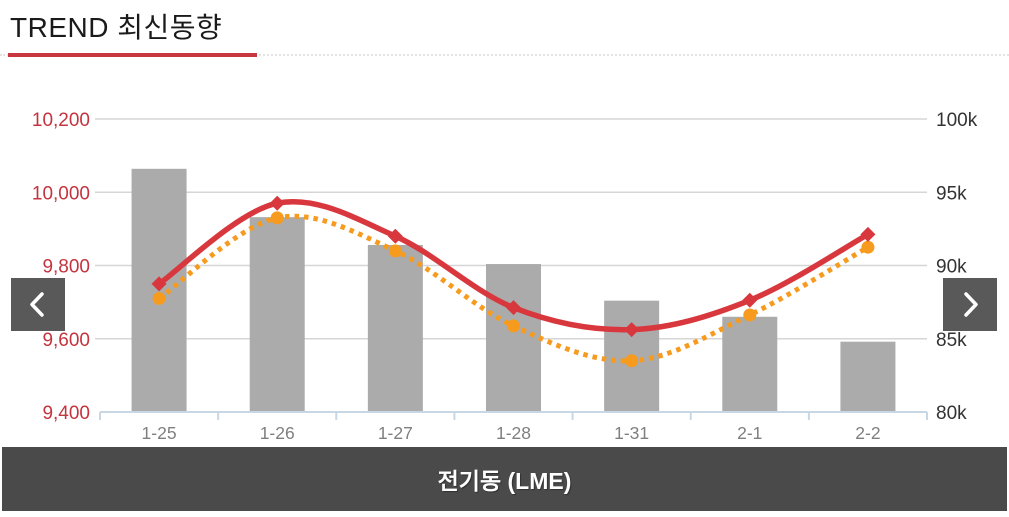 The height and width of the screenshot is (517, 1009). Describe the element at coordinates (957, 120) in the screenshot. I see `right-axis-tick-label: 100k` at that location.